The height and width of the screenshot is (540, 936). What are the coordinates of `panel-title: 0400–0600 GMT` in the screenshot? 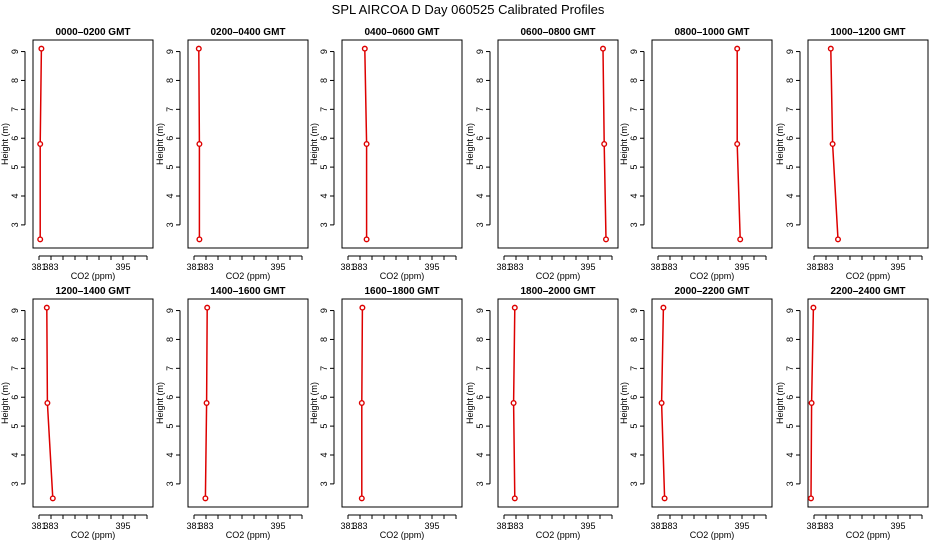 It's located at (401, 32).